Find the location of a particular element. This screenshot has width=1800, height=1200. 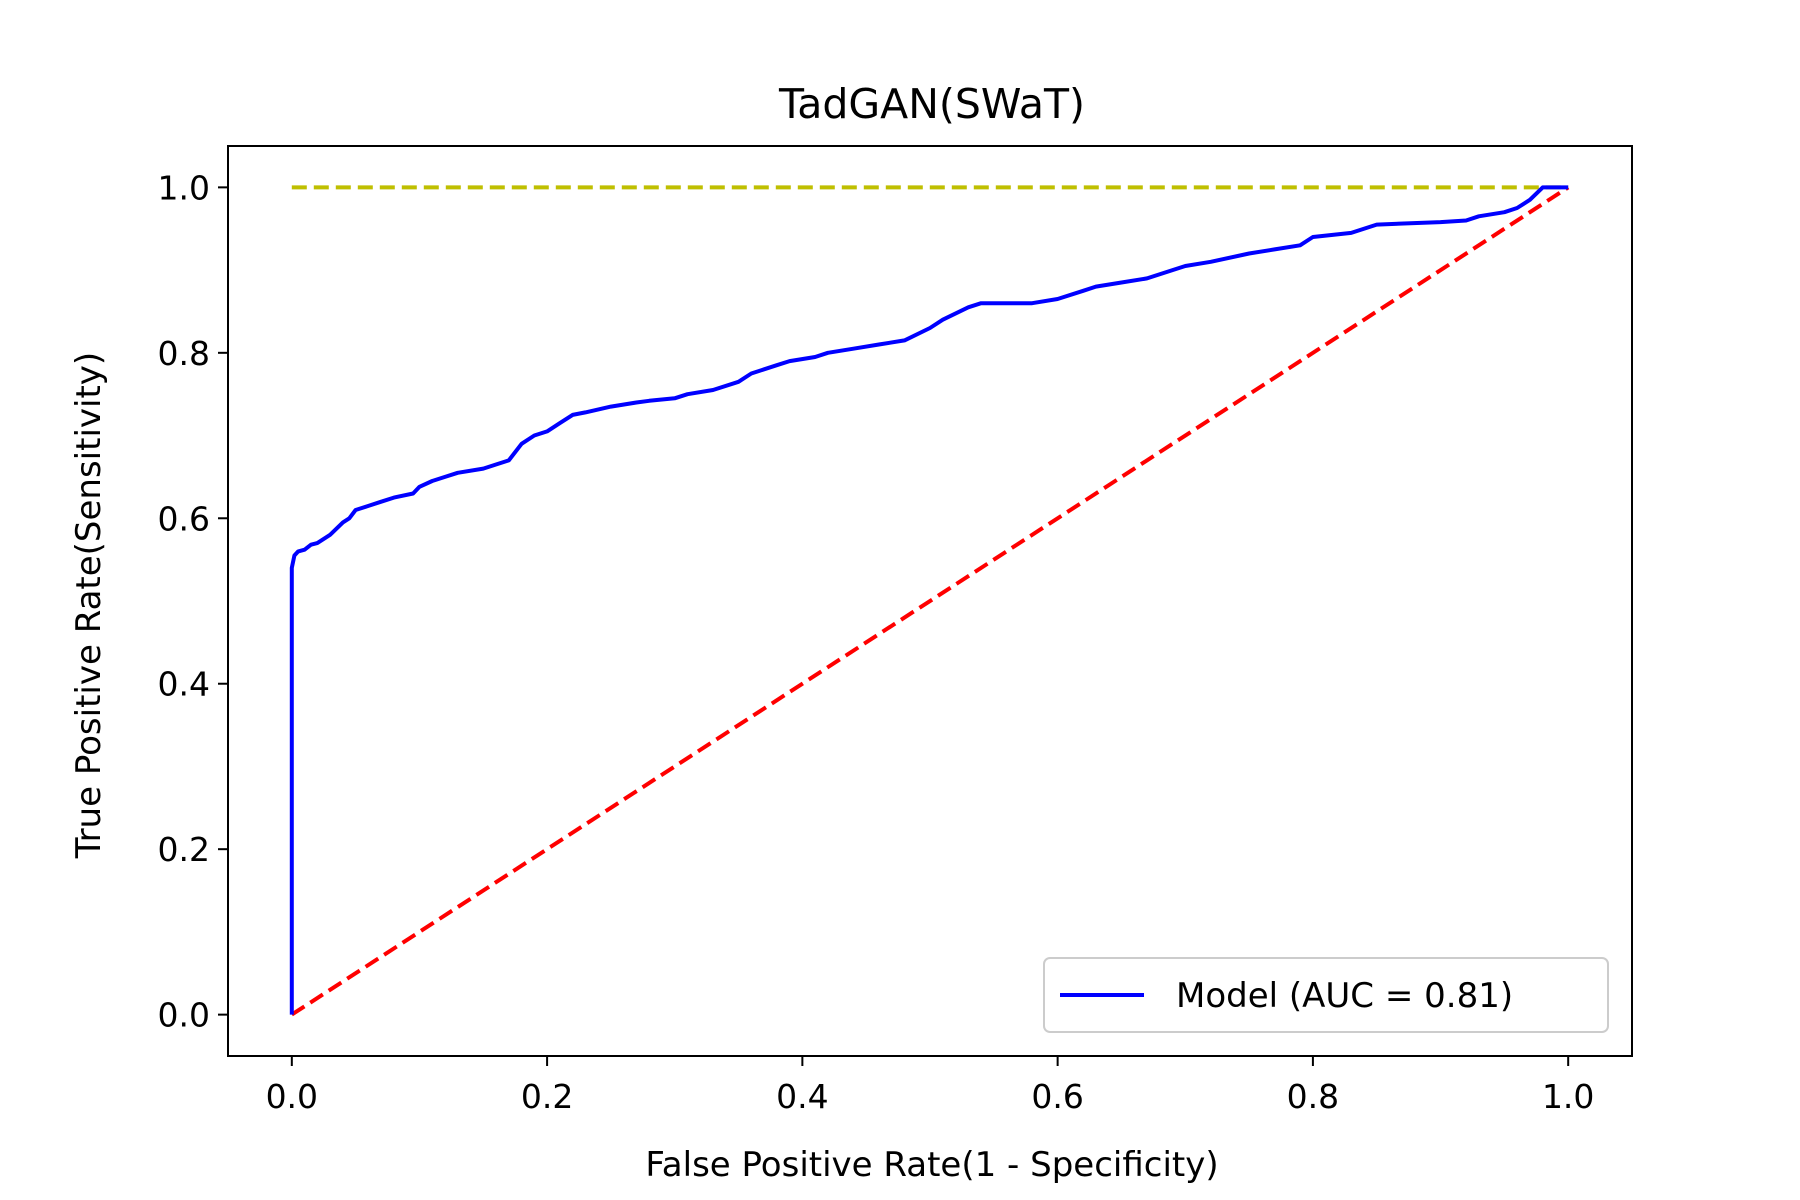

x-axis: 0.0 0.2 0.4 0.6 0.8 1.0 is located at coordinates (930, 1086).